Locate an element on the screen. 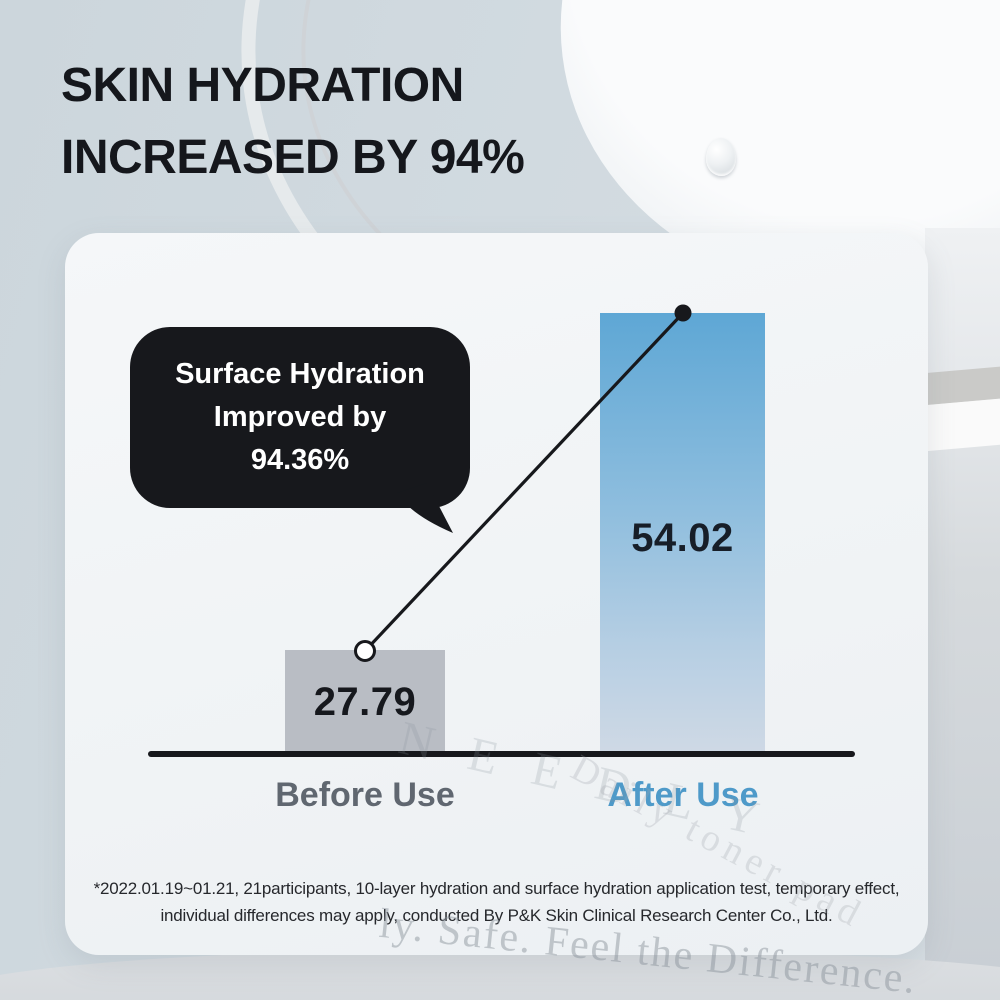 Image resolution: width=1000 pixels, height=1000 pixels. page-title-line2: INCREASED BY 94% is located at coordinates (293, 157).